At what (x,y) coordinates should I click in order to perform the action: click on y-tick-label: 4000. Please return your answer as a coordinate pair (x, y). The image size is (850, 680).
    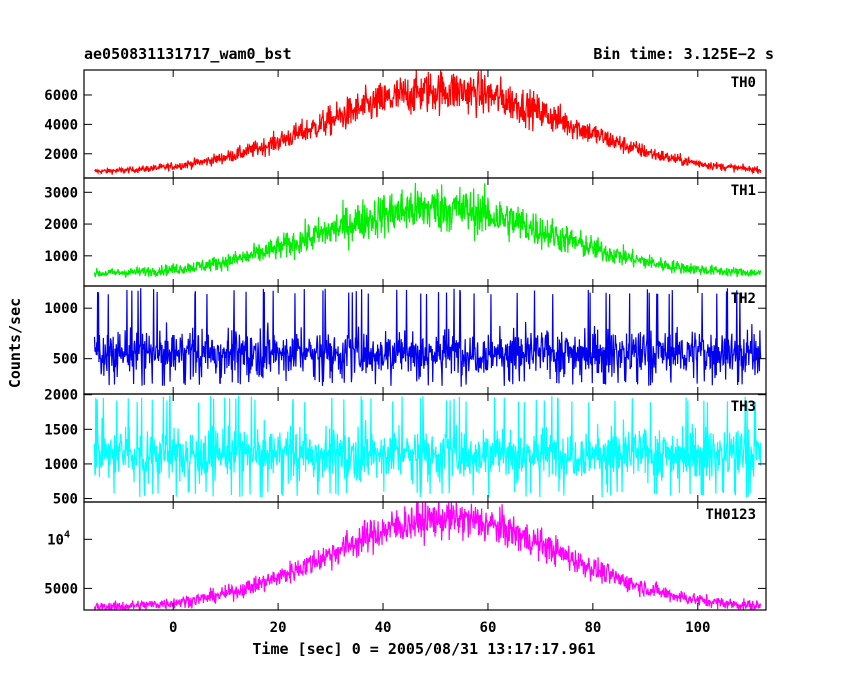
    Looking at the image, I should click on (61, 125).